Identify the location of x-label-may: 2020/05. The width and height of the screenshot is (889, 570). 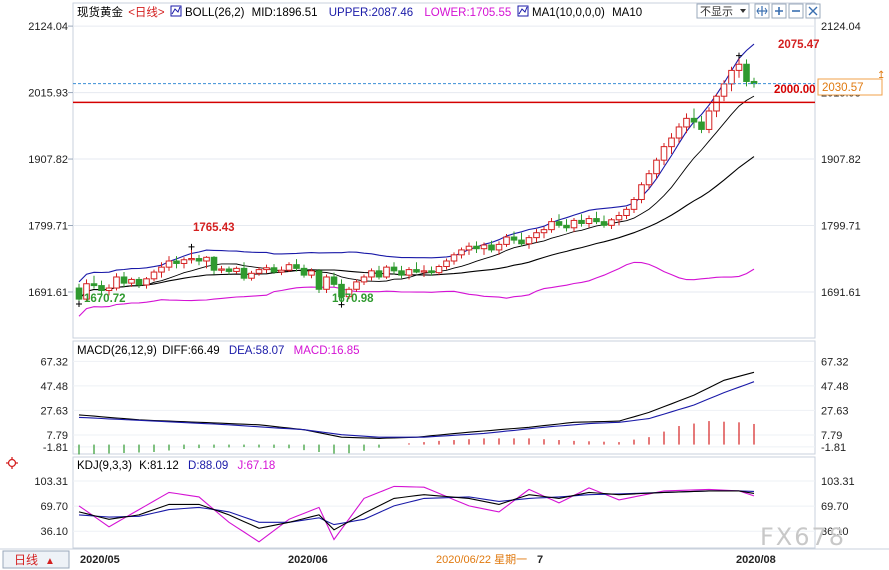
(100, 560).